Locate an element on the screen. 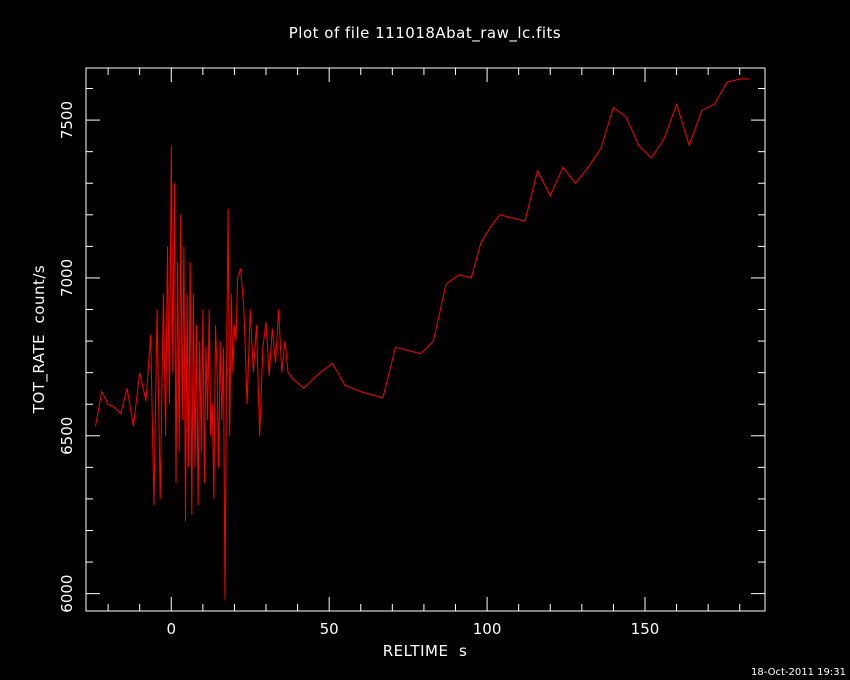 This screenshot has height=680, width=850. x-axis-label: RELTIME s is located at coordinates (425, 651).